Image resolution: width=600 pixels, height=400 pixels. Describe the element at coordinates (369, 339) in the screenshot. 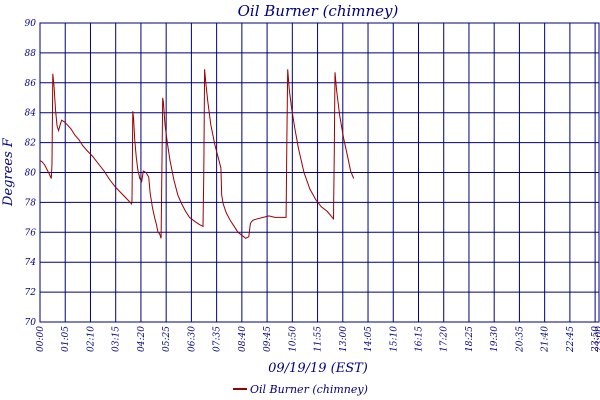

I see `x-tick-label: 14:05` at that location.